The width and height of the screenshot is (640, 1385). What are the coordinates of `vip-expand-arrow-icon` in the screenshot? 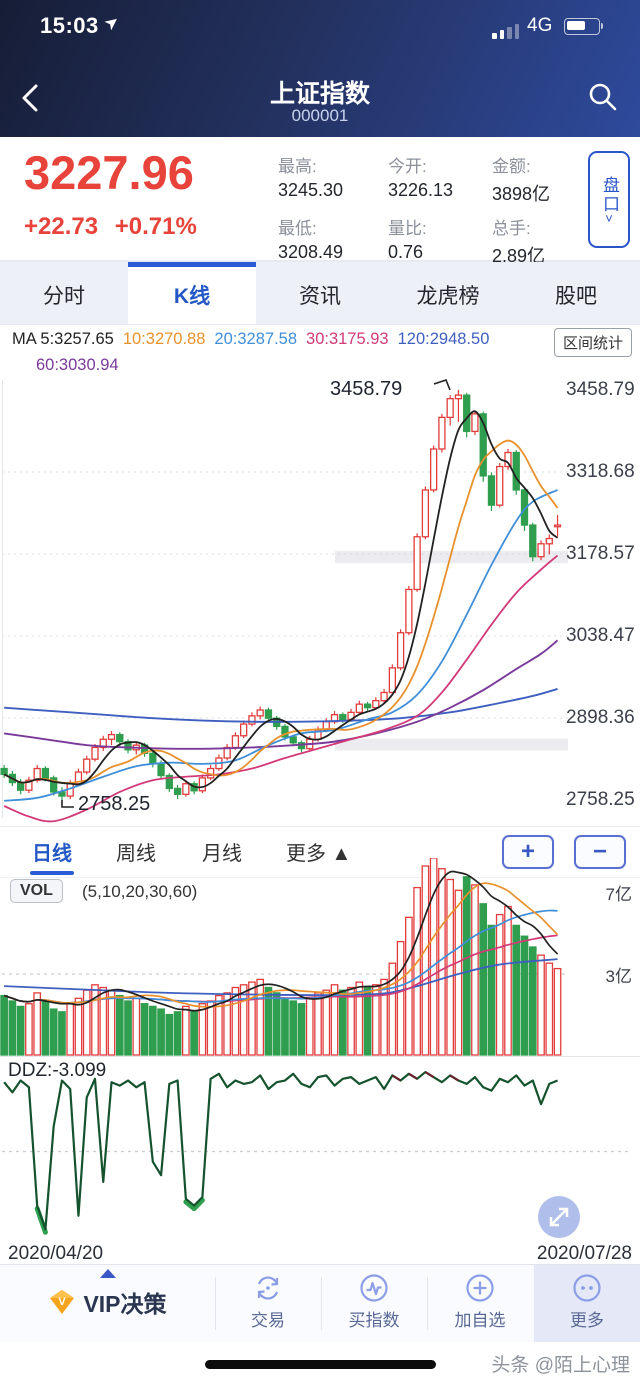 It's located at (108, 1273).